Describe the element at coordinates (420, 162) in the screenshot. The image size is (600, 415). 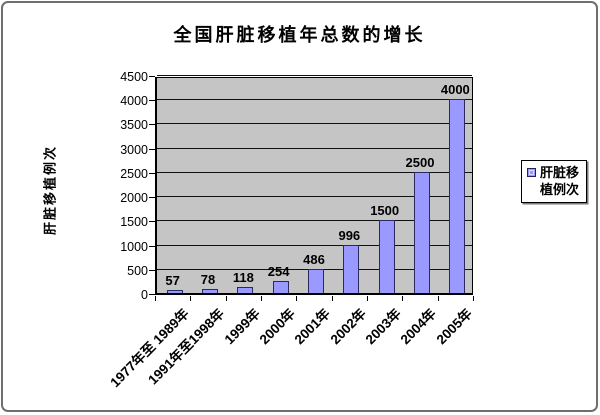
I see `bar-value-label: 2500` at that location.